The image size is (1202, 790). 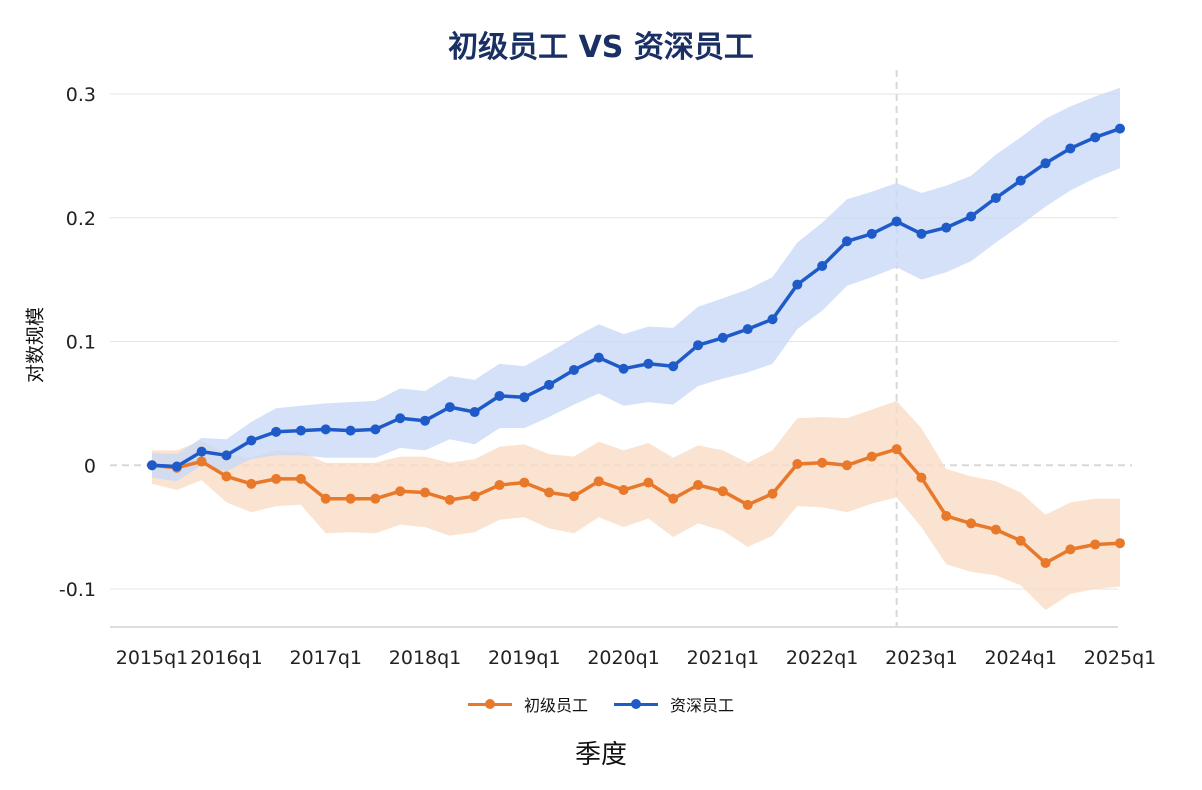 I want to click on chart-title: 初级员工 VS 资深员工, so click(x=601, y=47).